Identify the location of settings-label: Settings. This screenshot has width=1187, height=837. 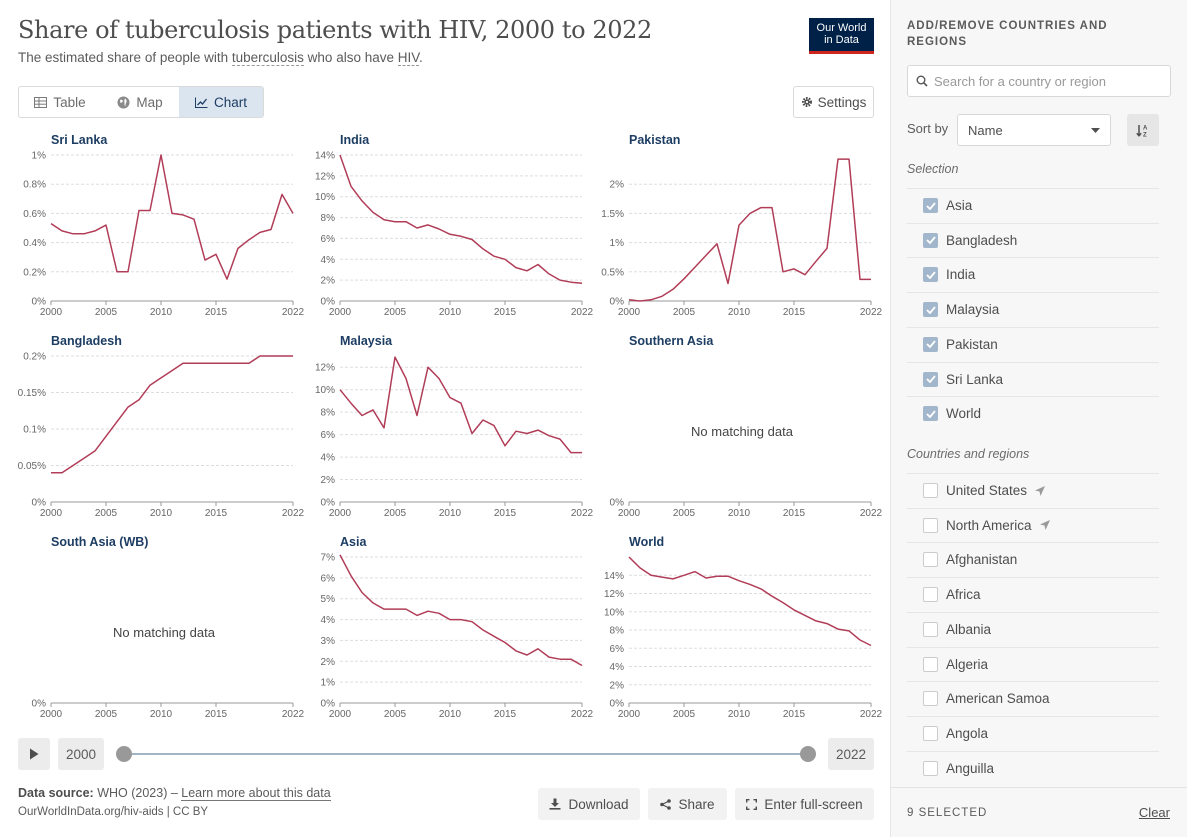
(842, 102).